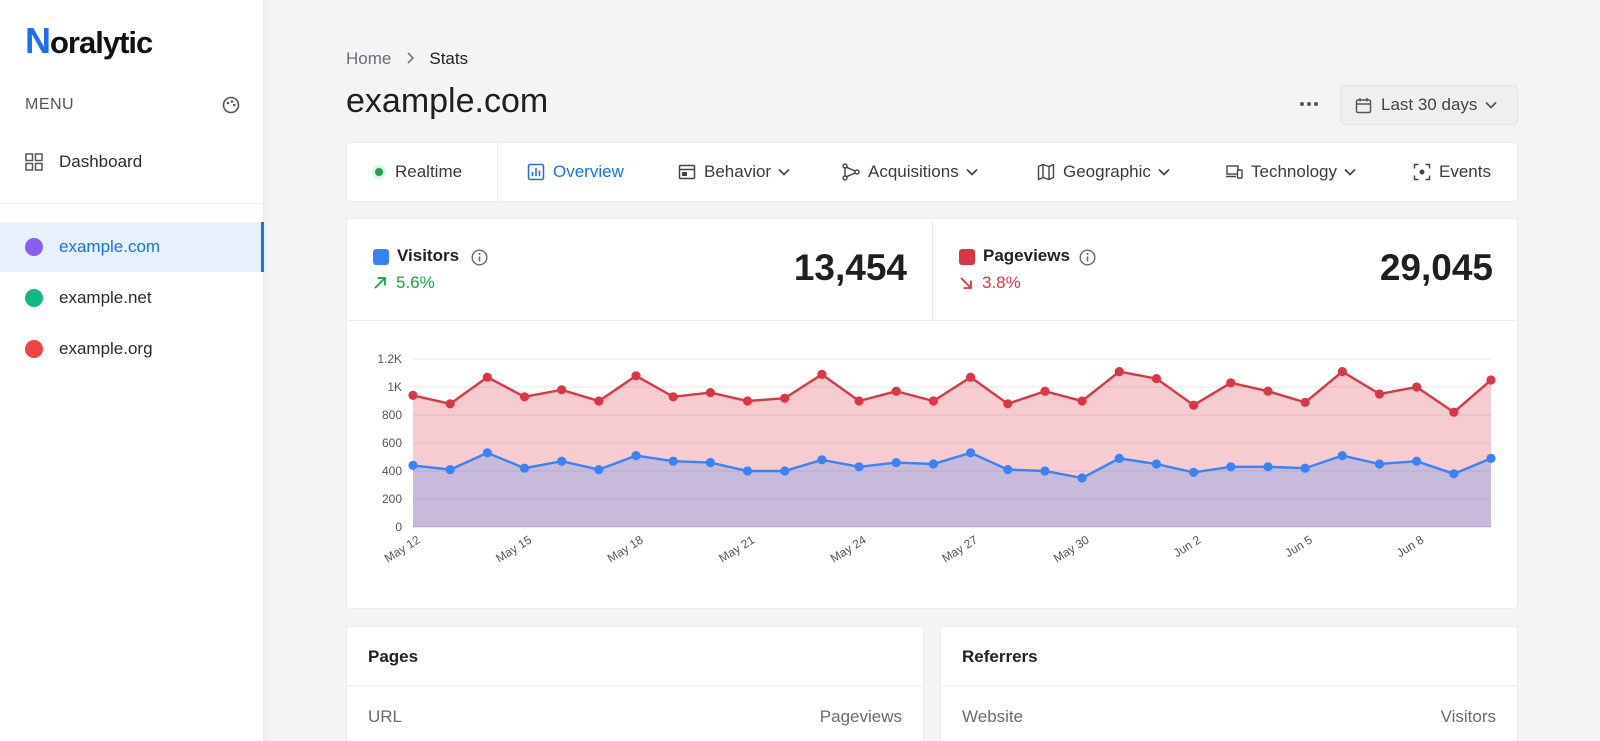  I want to click on focus-target-icon, so click(1422, 172).